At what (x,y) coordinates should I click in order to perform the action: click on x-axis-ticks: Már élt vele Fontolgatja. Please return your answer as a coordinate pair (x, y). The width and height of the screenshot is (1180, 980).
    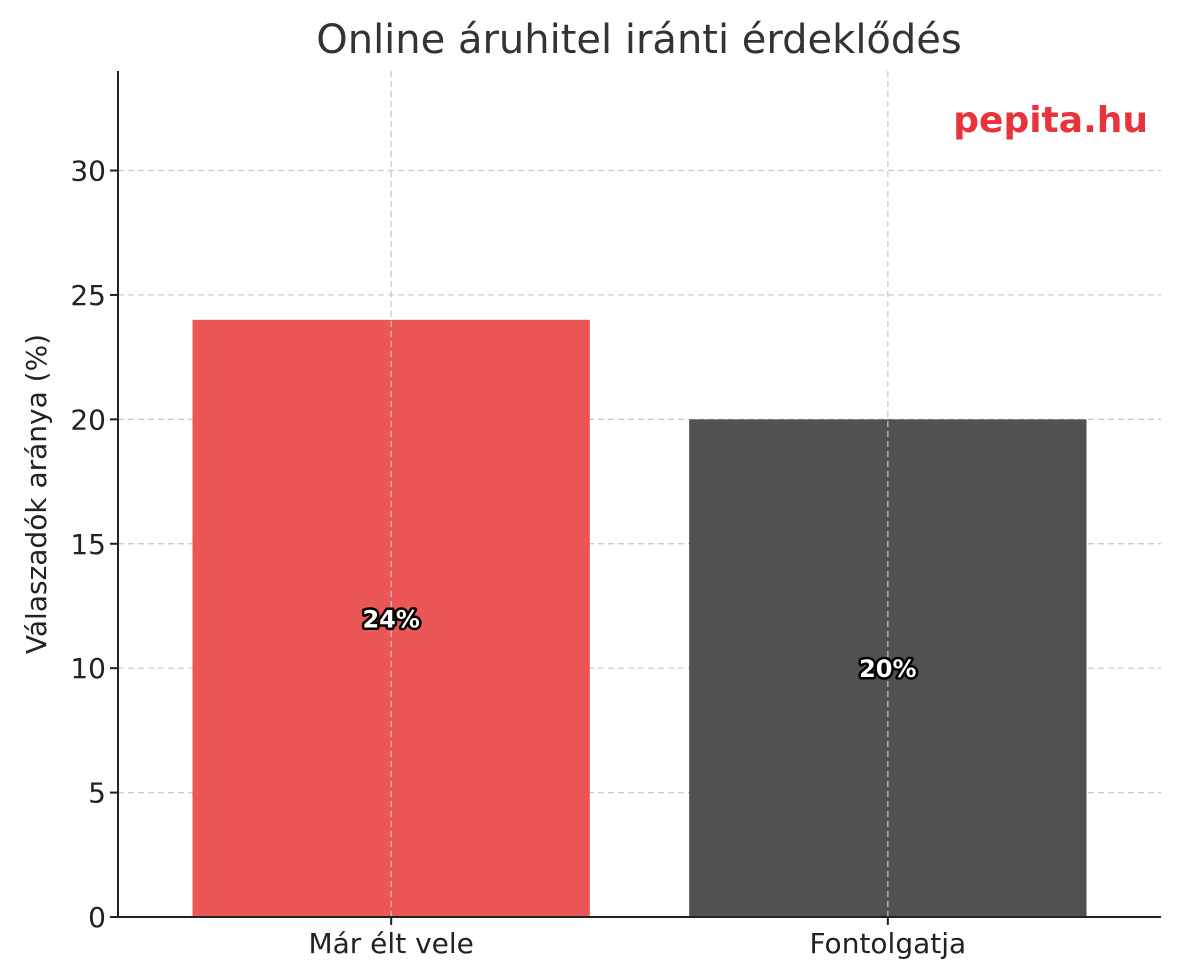
    Looking at the image, I should click on (637, 938).